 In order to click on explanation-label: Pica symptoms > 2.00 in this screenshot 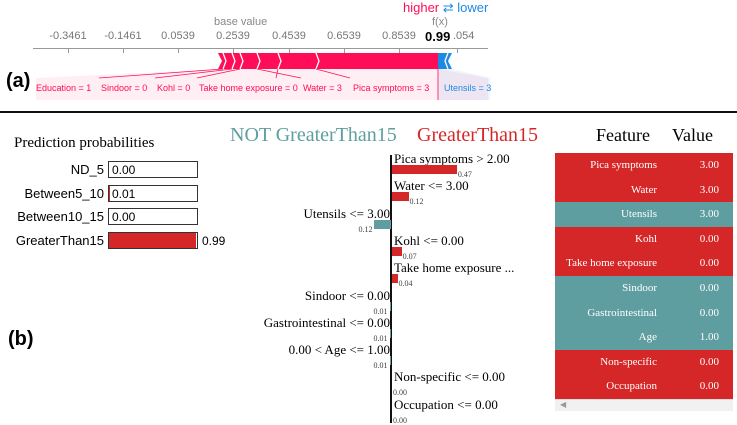, I will do `click(452, 158)`.